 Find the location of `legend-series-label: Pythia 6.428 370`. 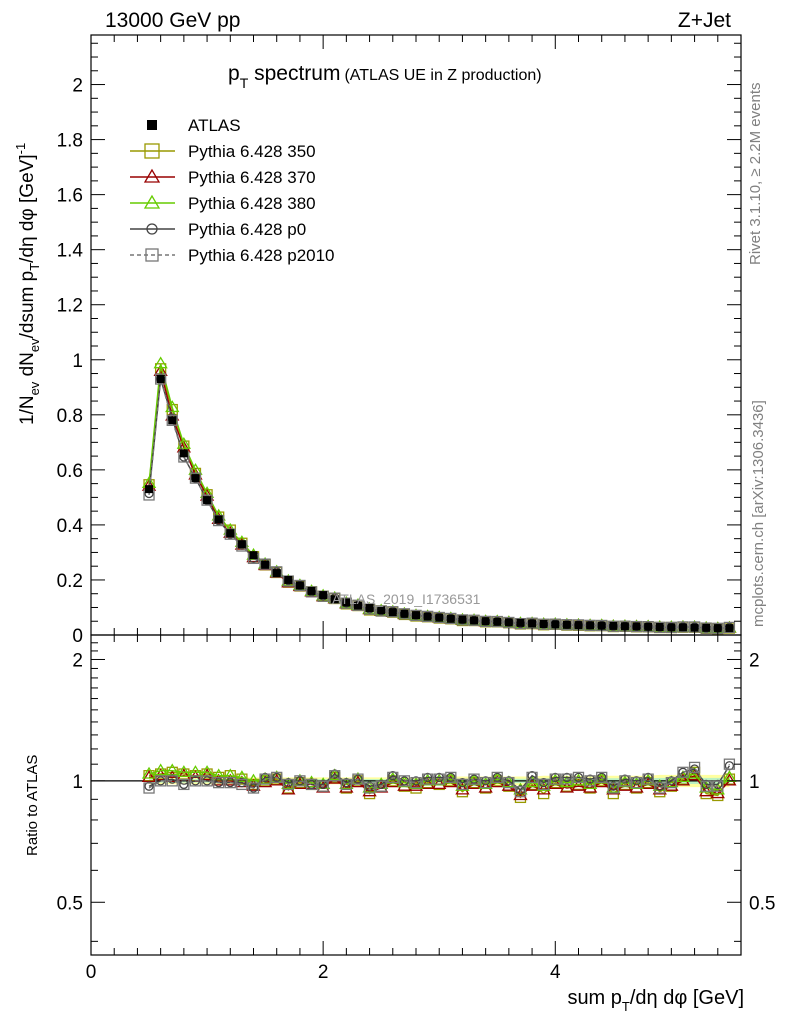

legend-series-label: Pythia 6.428 370 is located at coordinates (252, 177).